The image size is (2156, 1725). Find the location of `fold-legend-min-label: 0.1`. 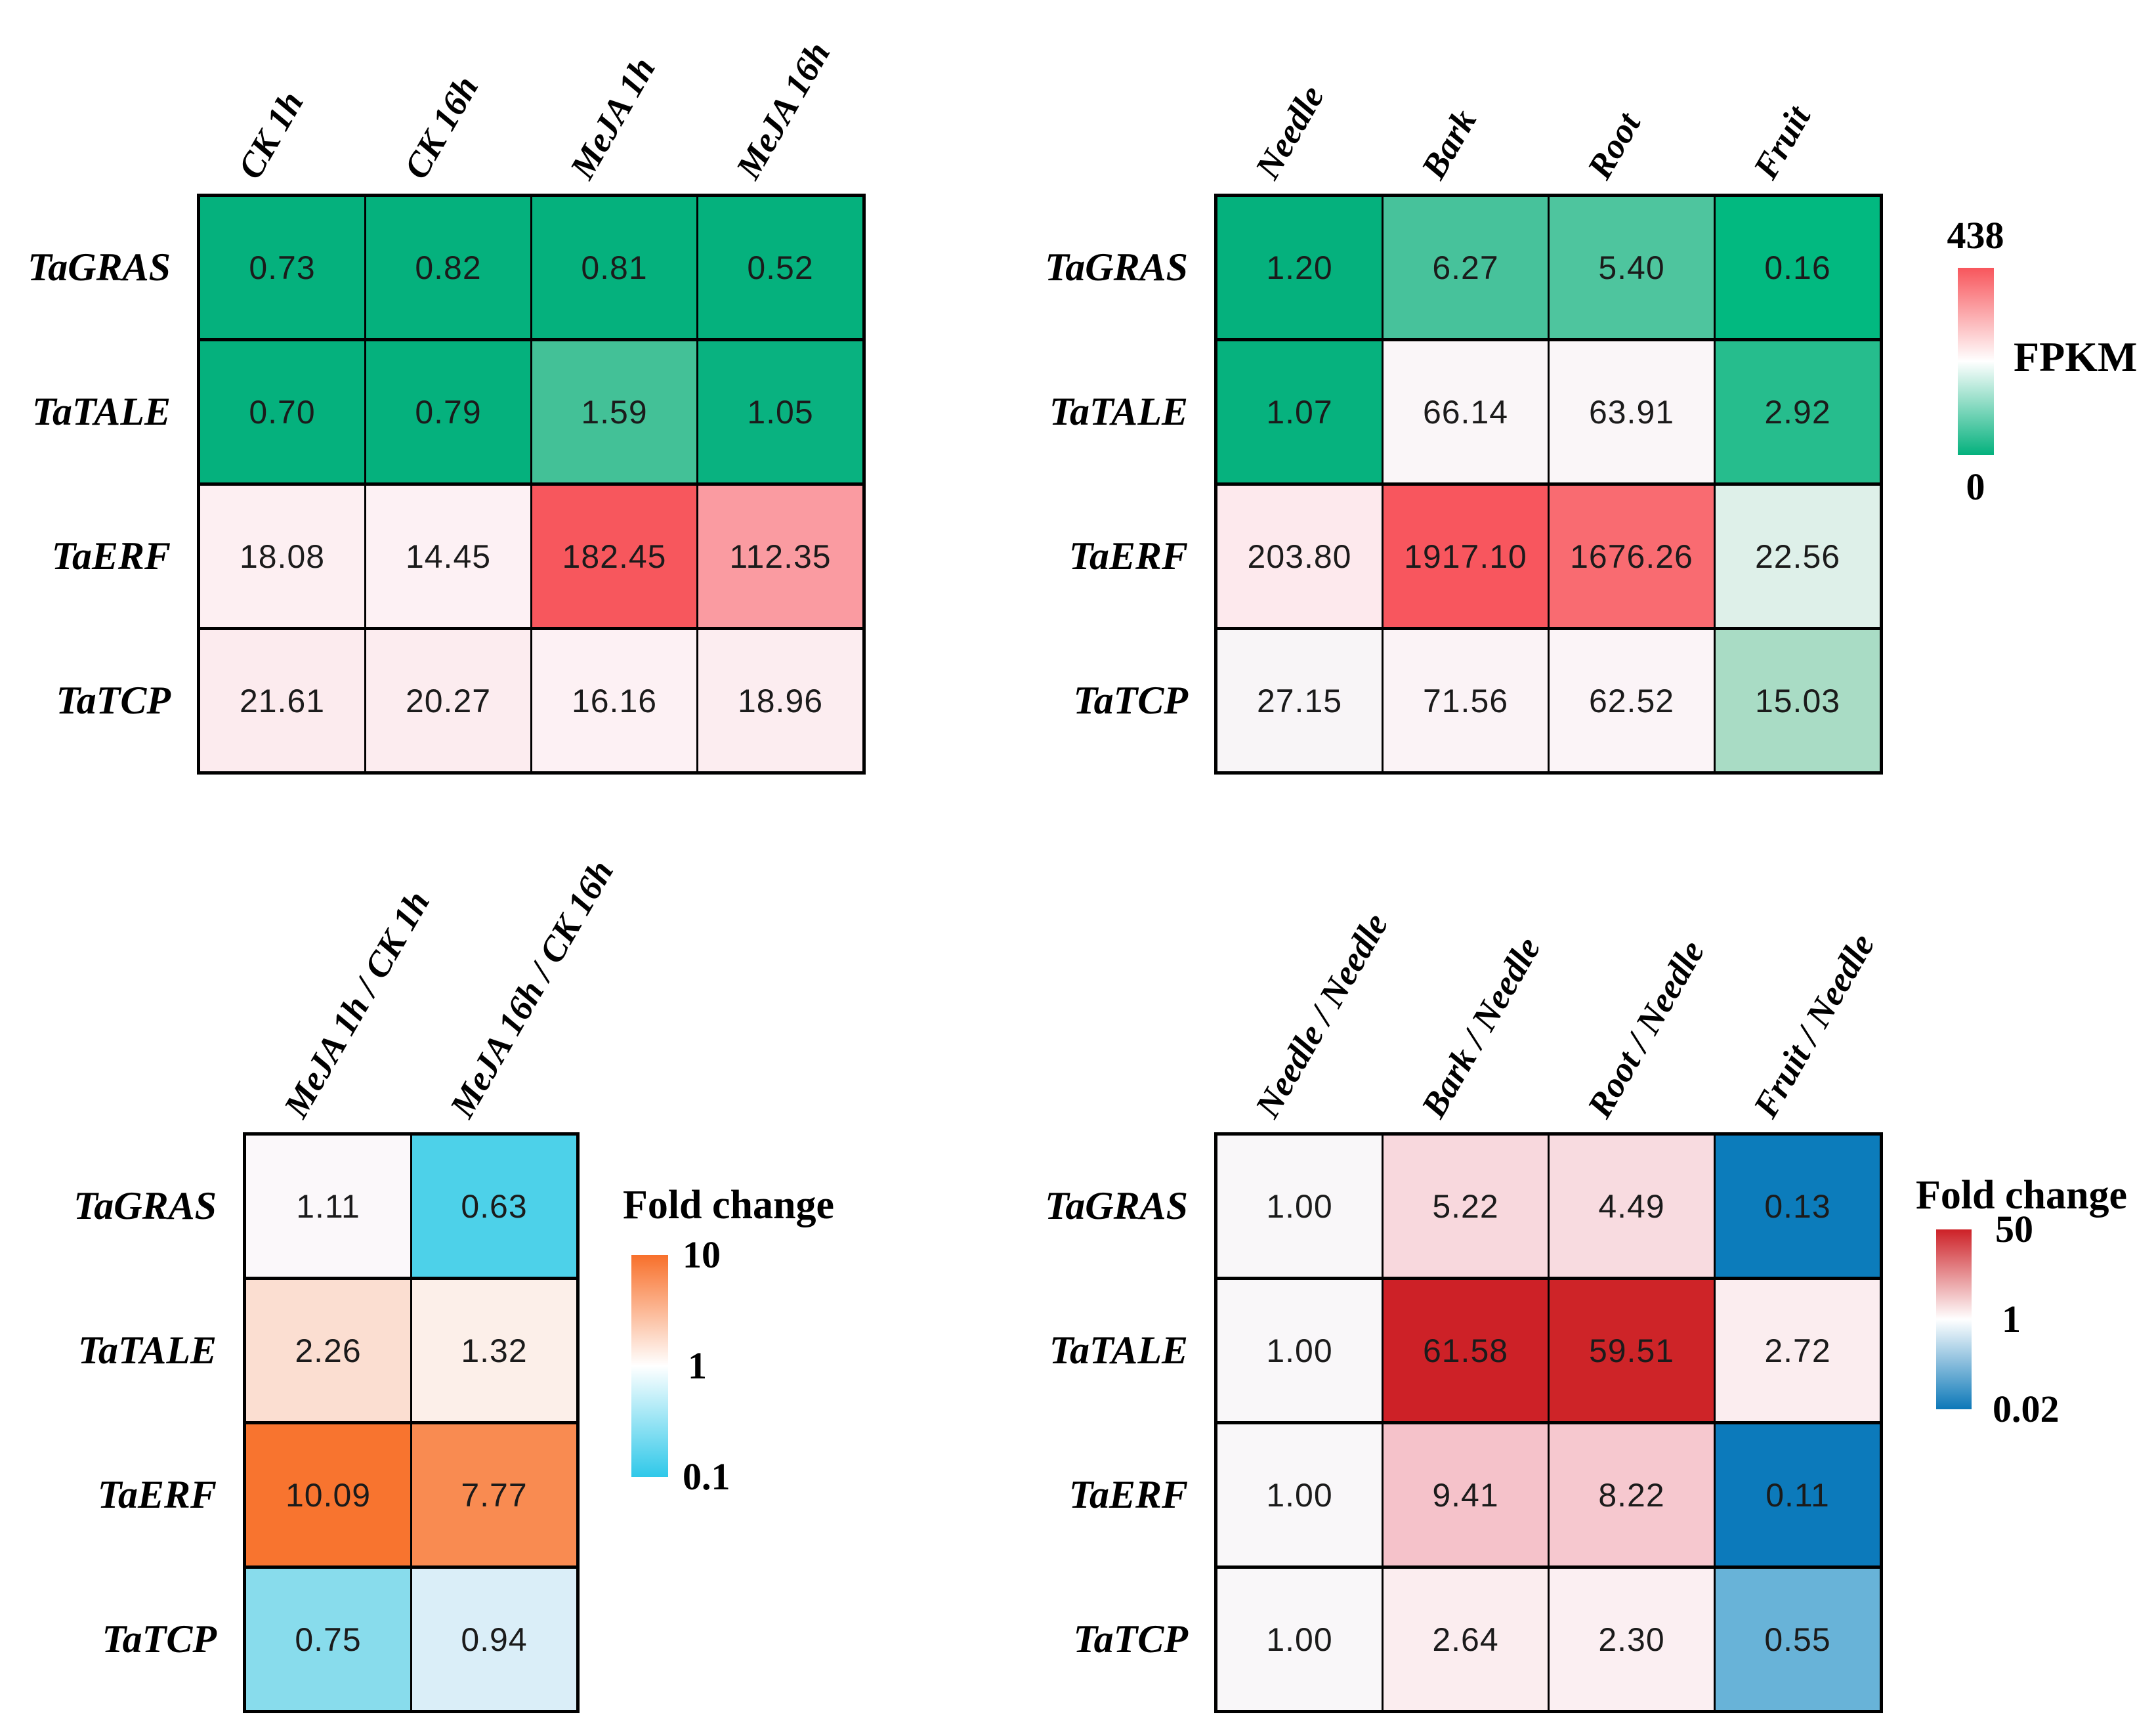

fold-legend-min-label: 0.1 is located at coordinates (707, 1476).